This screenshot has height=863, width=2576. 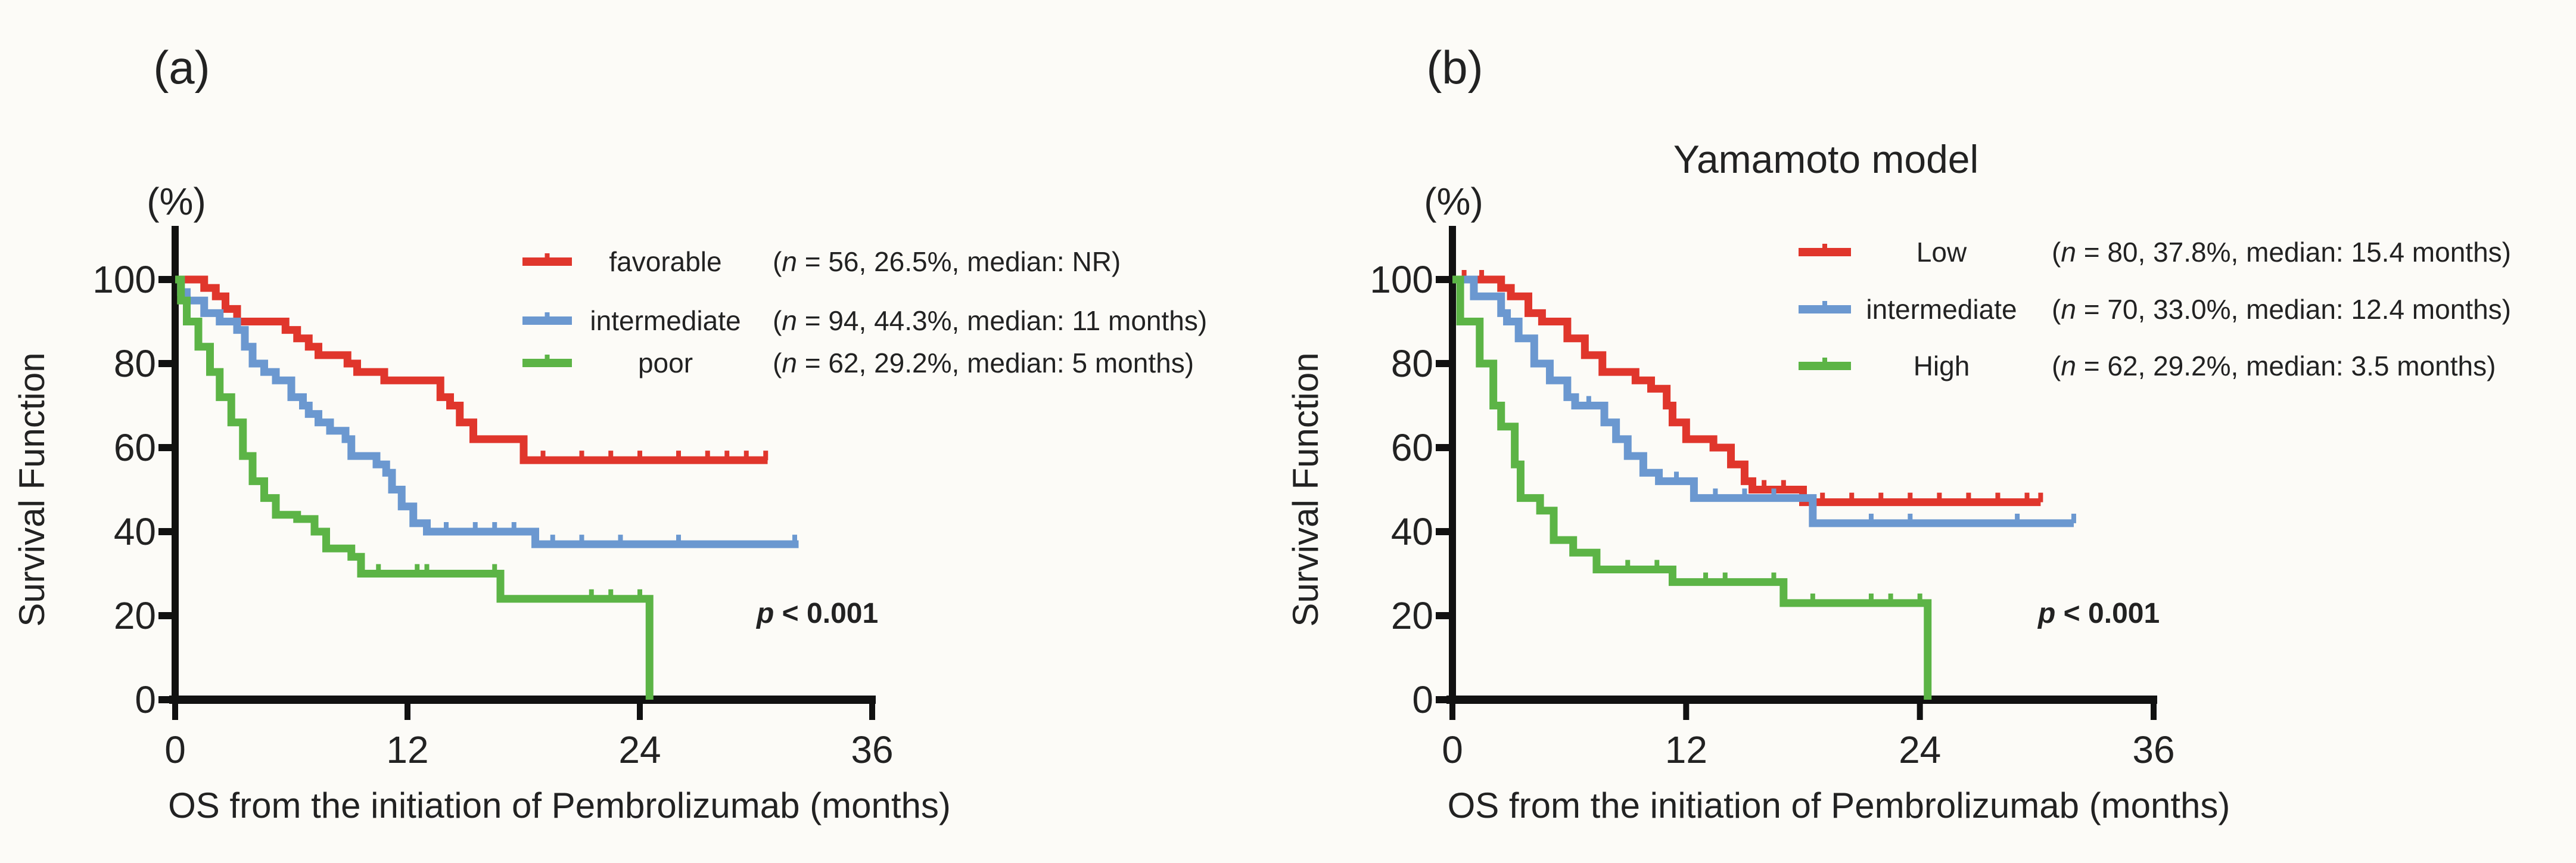 What do you see at coordinates (181, 67) in the screenshot?
I see `panel-label: (a)` at bounding box center [181, 67].